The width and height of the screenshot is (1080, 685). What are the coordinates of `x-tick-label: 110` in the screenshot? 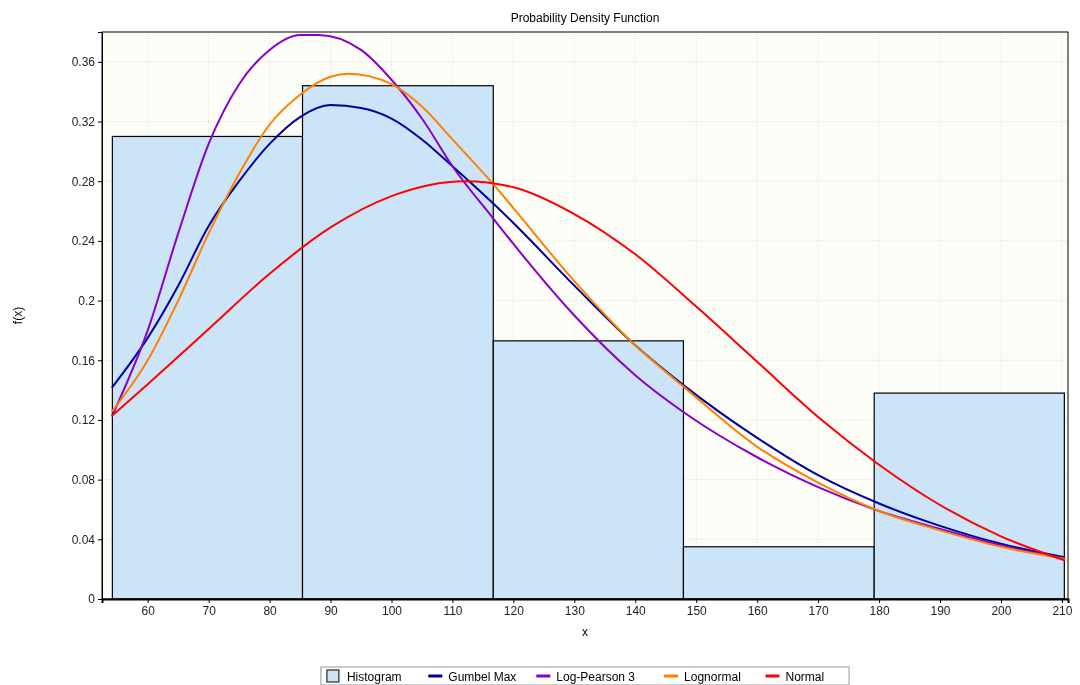 It's located at (453, 610).